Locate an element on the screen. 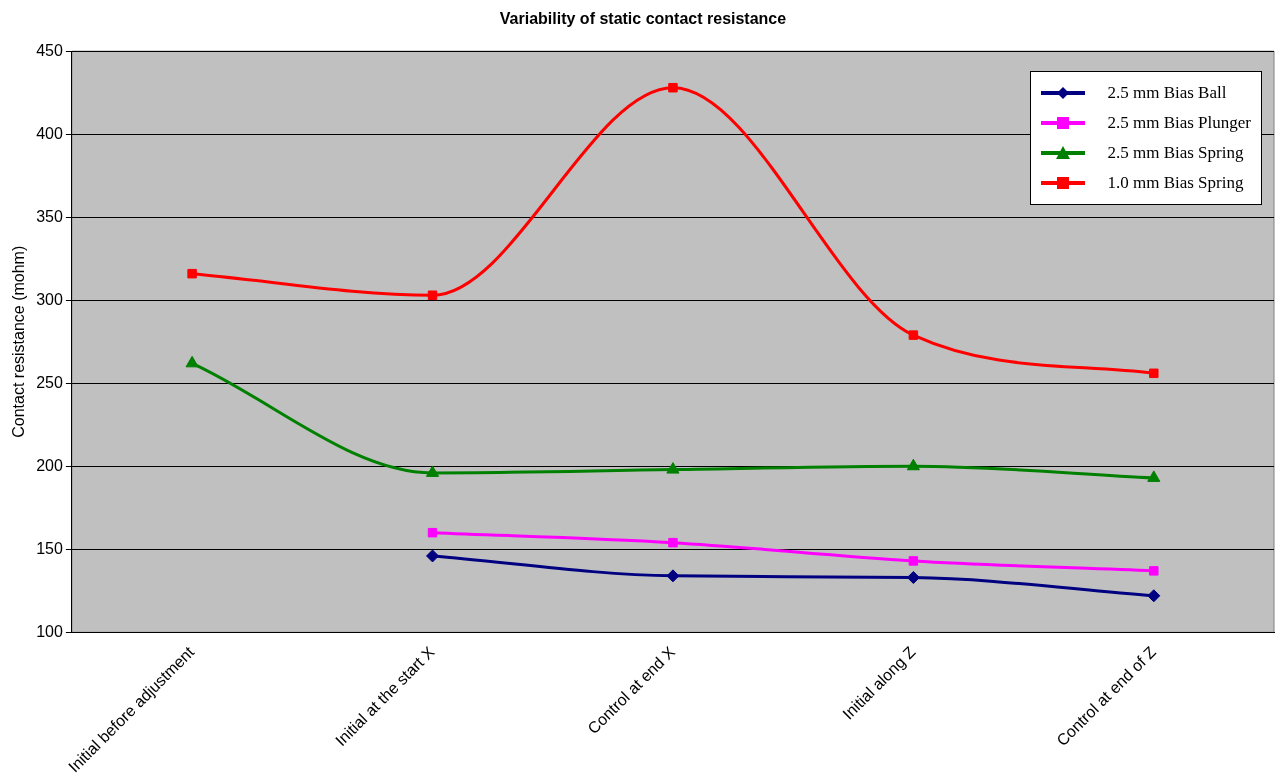  y-tick-label: 450 is located at coordinates (49, 50).